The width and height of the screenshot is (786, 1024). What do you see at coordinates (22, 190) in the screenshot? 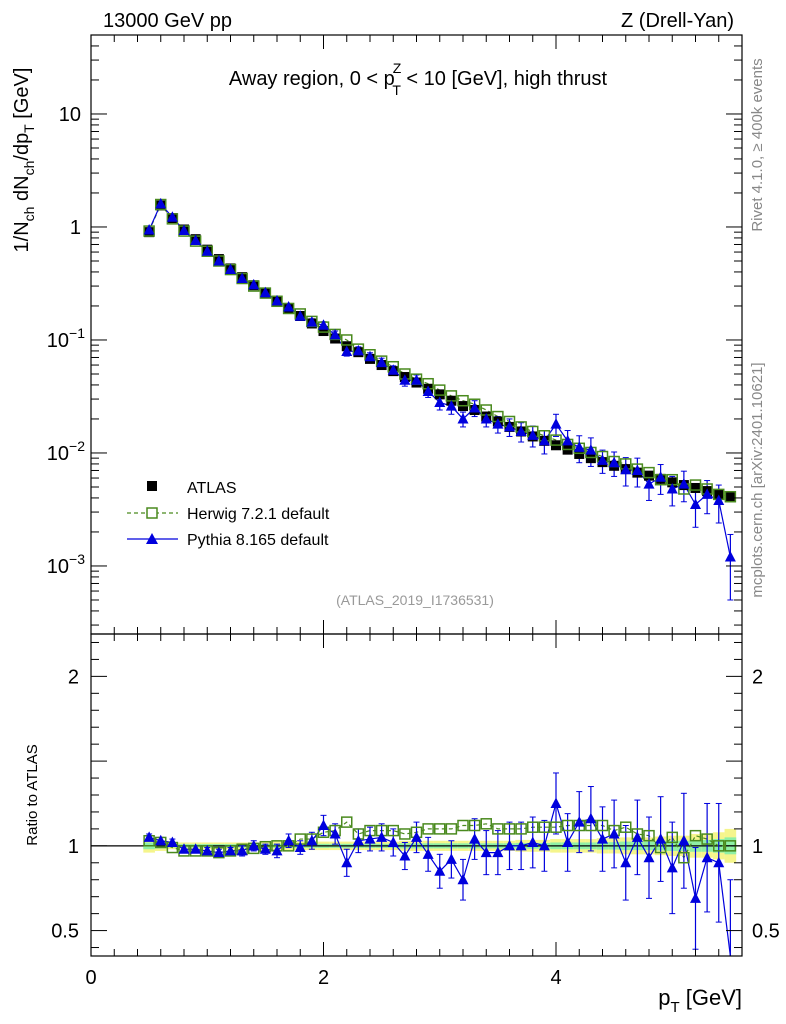
I see `main-ylabel-p3: dN` at bounding box center [22, 190].